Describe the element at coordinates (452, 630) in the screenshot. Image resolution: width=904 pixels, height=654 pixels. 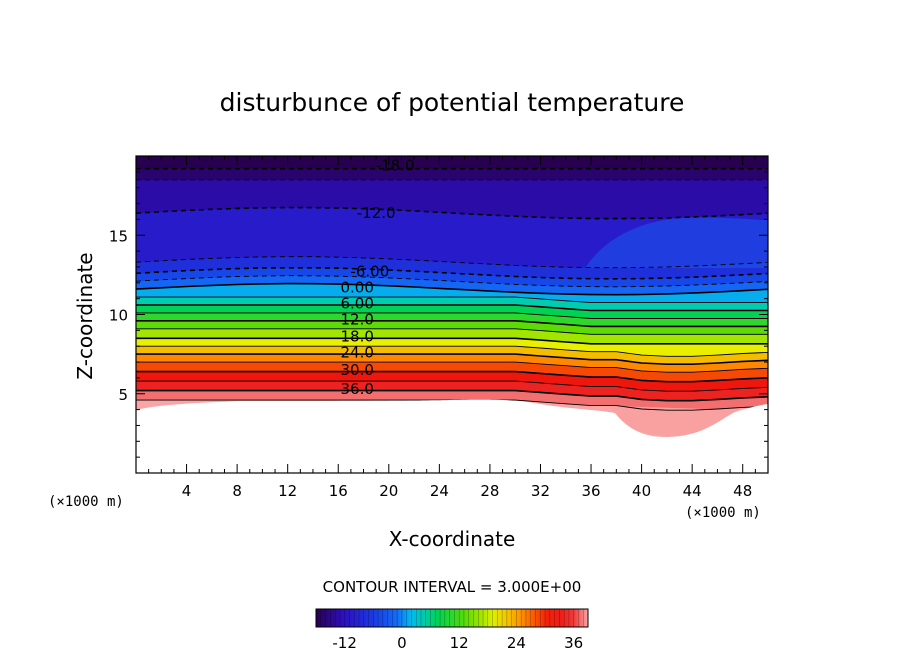
I see `colorbar: -12 0 12 24 36` at that location.